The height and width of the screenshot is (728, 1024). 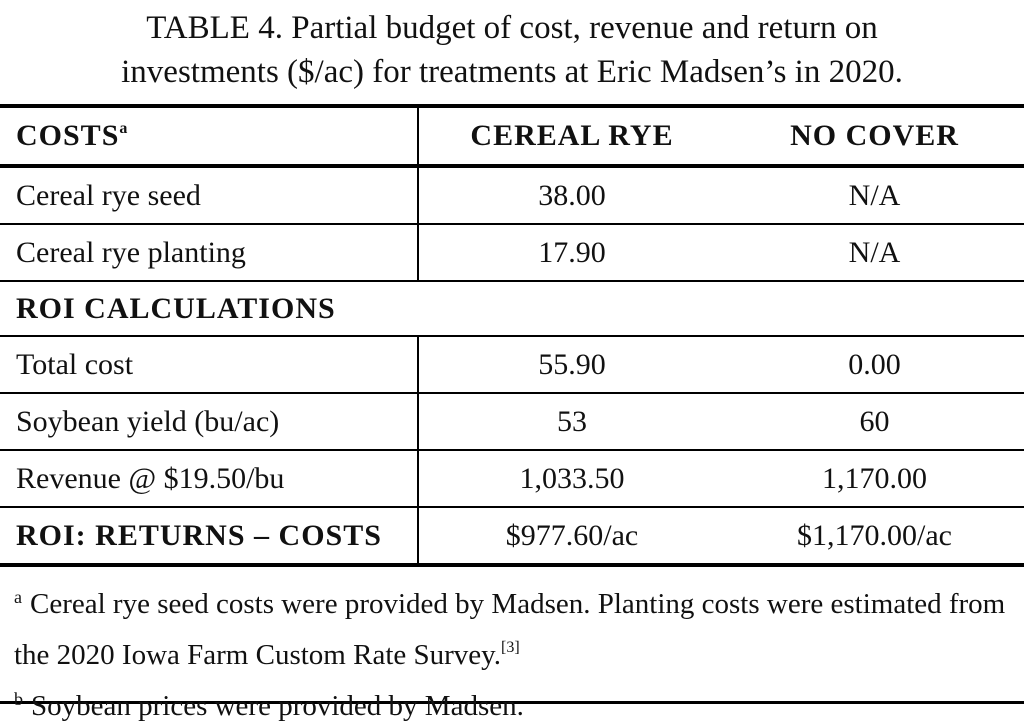 I want to click on header-row: COSTSa CEREAL RYE NO COVER, so click(x=512, y=138).